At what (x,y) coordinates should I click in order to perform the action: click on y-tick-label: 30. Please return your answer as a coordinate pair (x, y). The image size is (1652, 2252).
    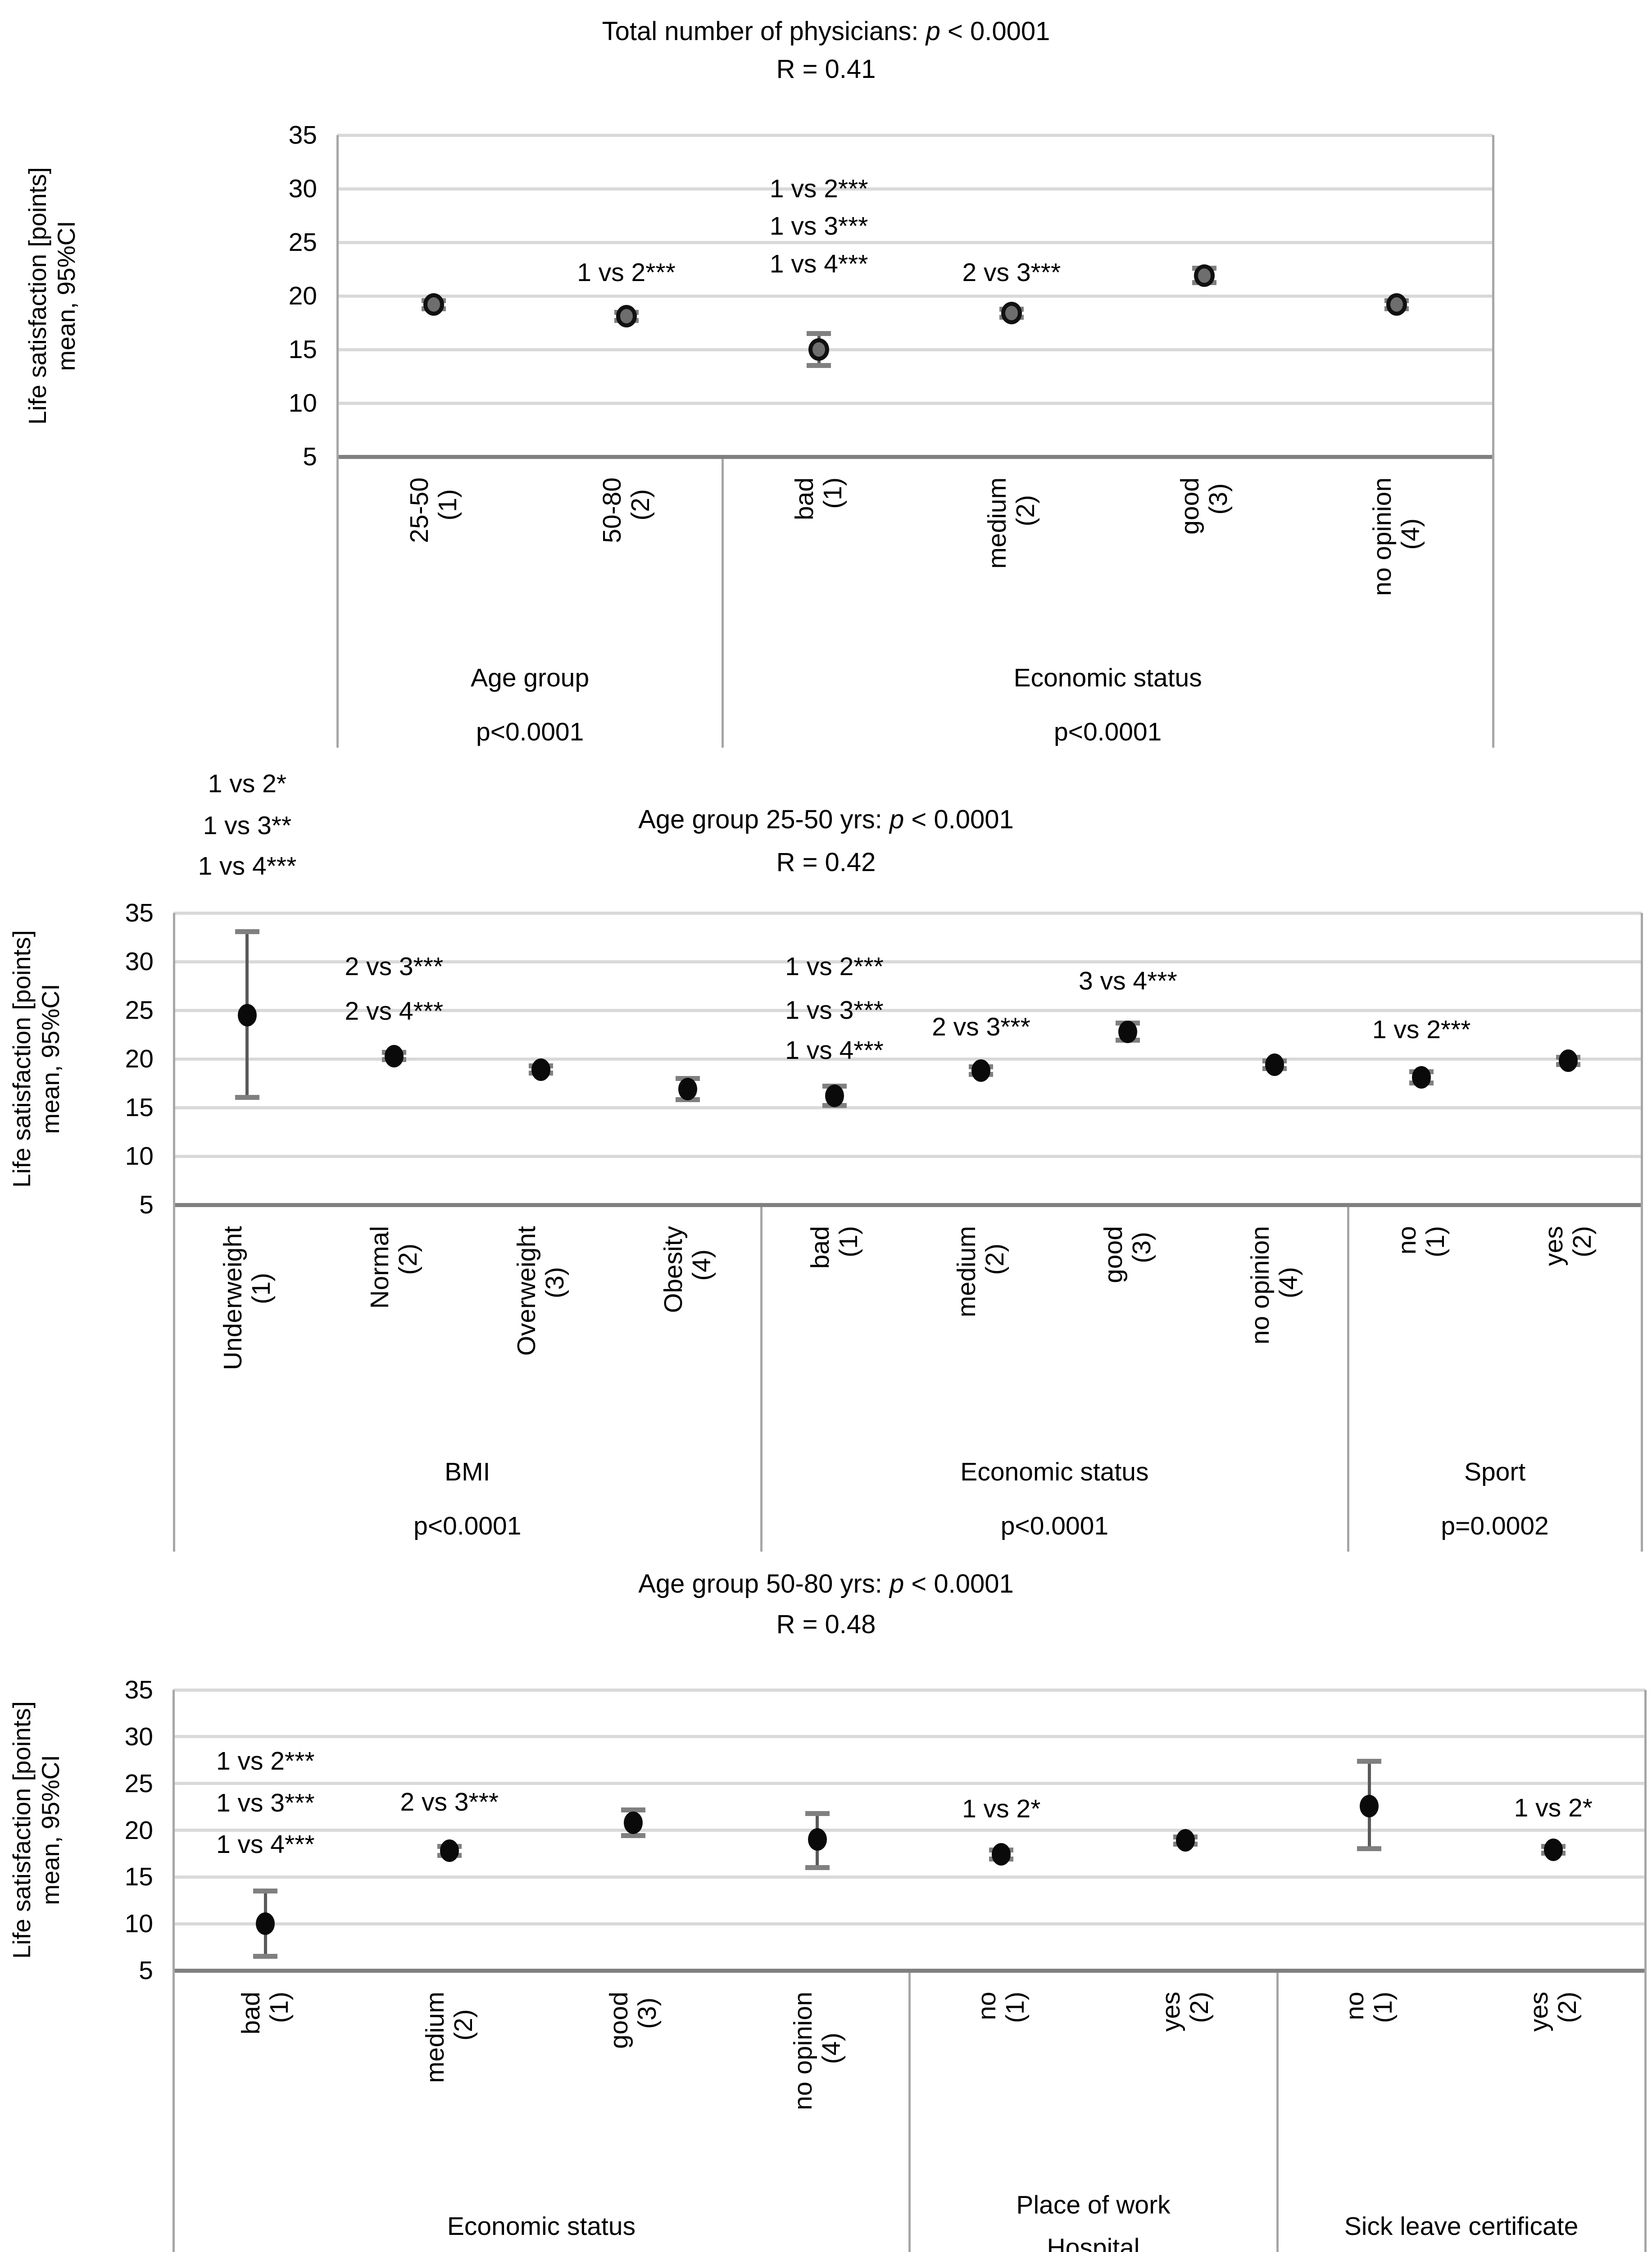
    Looking at the image, I should click on (138, 1736).